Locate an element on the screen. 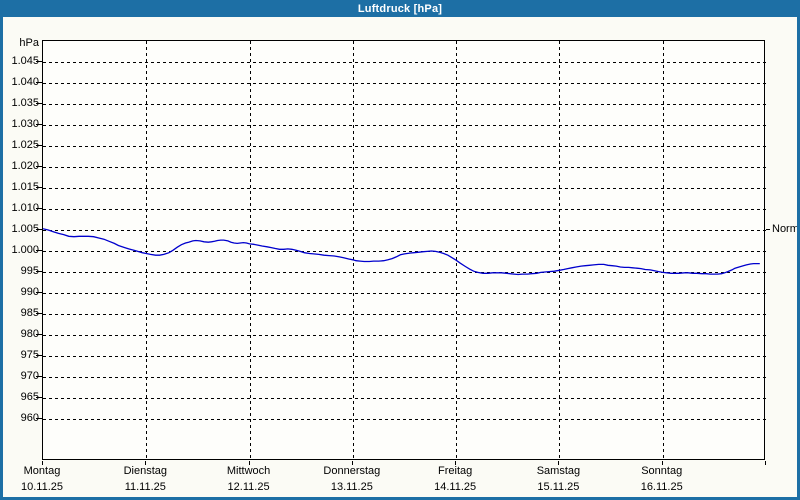 The height and width of the screenshot is (500, 800). x-date-label: 13.11.25 is located at coordinates (351, 487).